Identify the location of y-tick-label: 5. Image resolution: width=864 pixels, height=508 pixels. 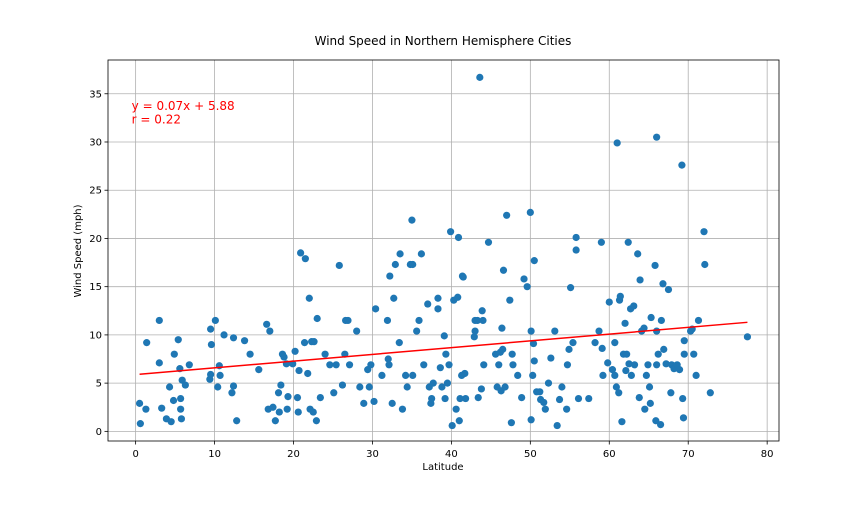
(99, 384).